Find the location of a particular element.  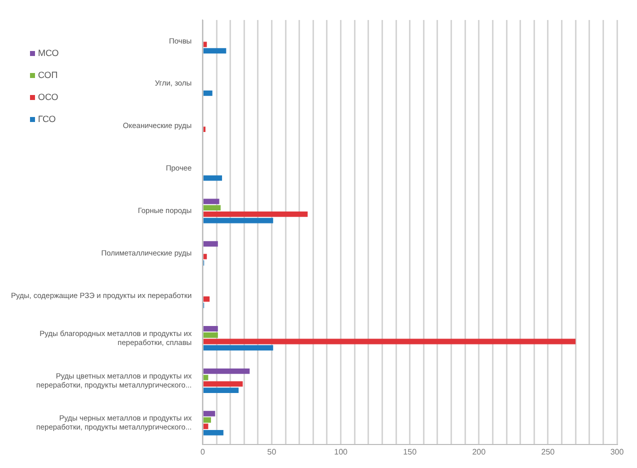

x-tick-label: 250 is located at coordinates (548, 451).